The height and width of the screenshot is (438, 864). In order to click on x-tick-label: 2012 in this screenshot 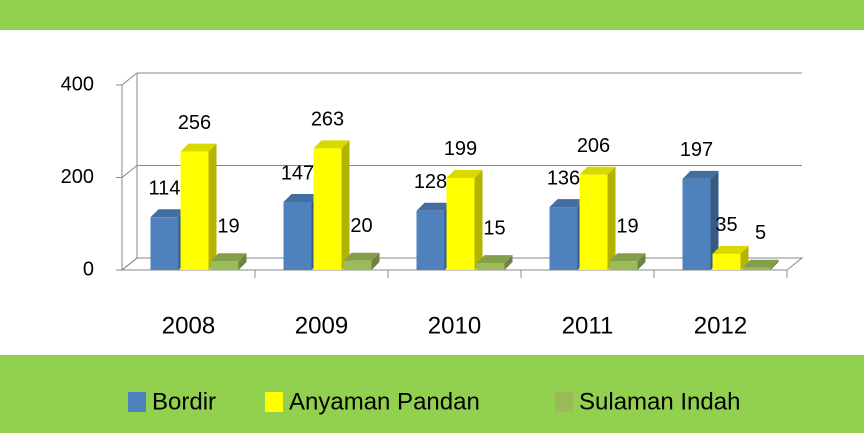, I will do `click(720, 325)`.